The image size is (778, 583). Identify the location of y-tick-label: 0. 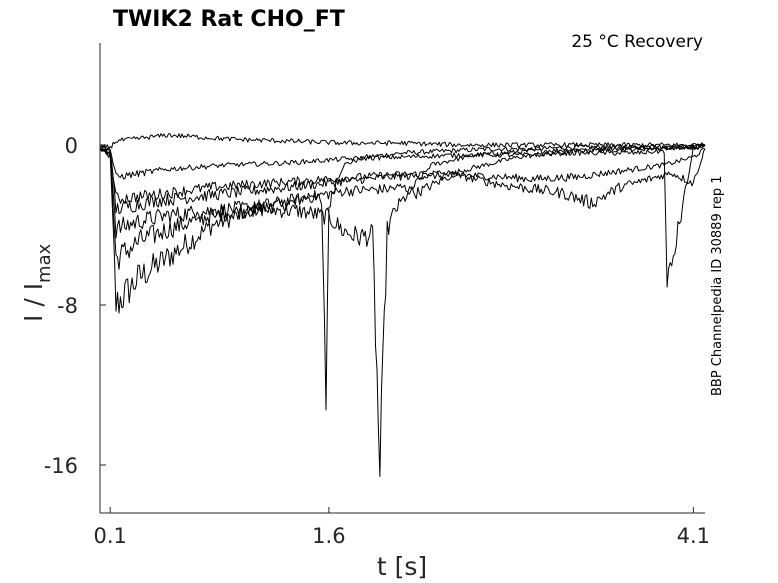
(71, 146).